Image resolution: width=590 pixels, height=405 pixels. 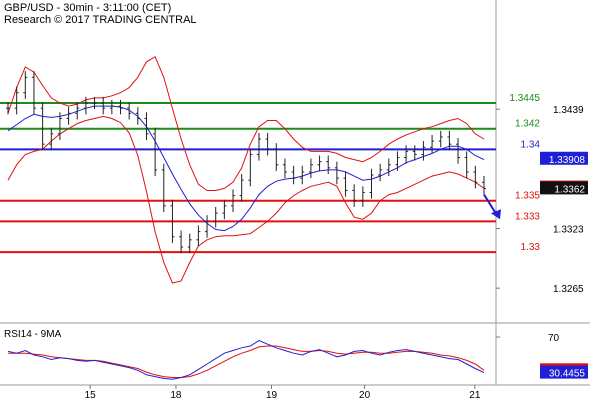 I want to click on x-axis-tick-label: 21, so click(x=475, y=395).